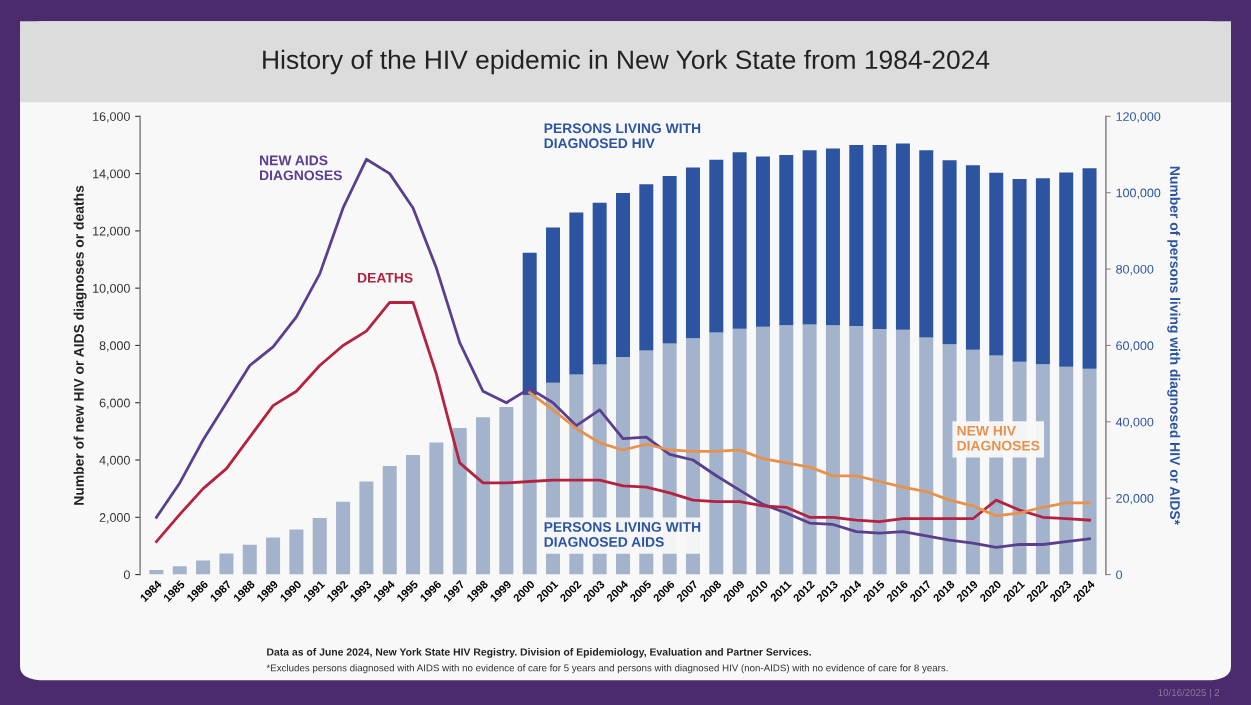 The image size is (1251, 705). What do you see at coordinates (1135, 270) in the screenshot?
I see `y2-tick-label: 80,000` at bounding box center [1135, 270].